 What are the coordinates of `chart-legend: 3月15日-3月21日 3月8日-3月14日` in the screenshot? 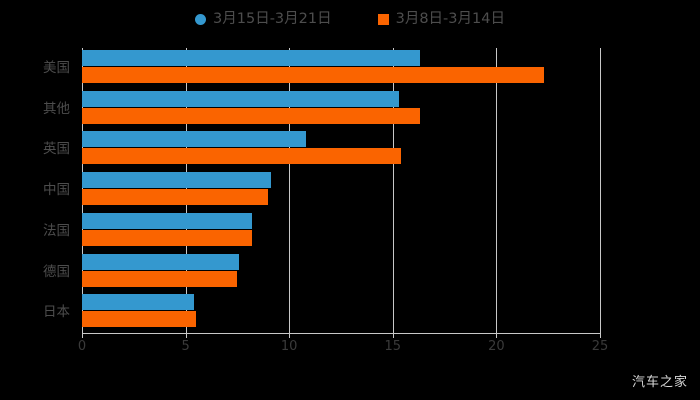 It's located at (350, 19).